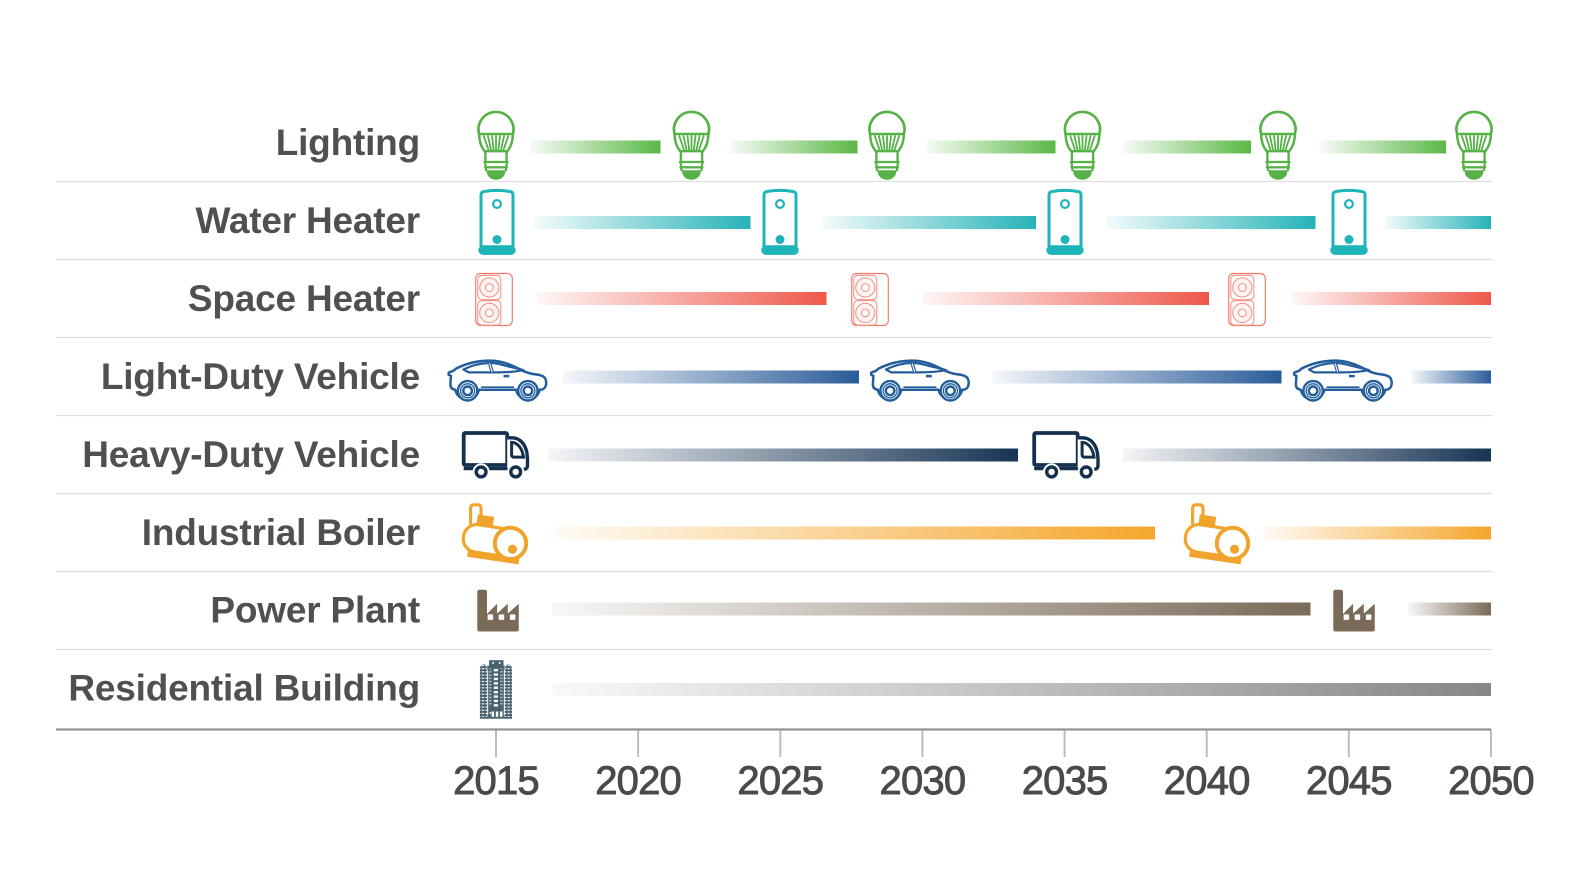 This screenshot has height=870, width=1584. What do you see at coordinates (1207, 781) in the screenshot?
I see `svg-text: 2040` at bounding box center [1207, 781].